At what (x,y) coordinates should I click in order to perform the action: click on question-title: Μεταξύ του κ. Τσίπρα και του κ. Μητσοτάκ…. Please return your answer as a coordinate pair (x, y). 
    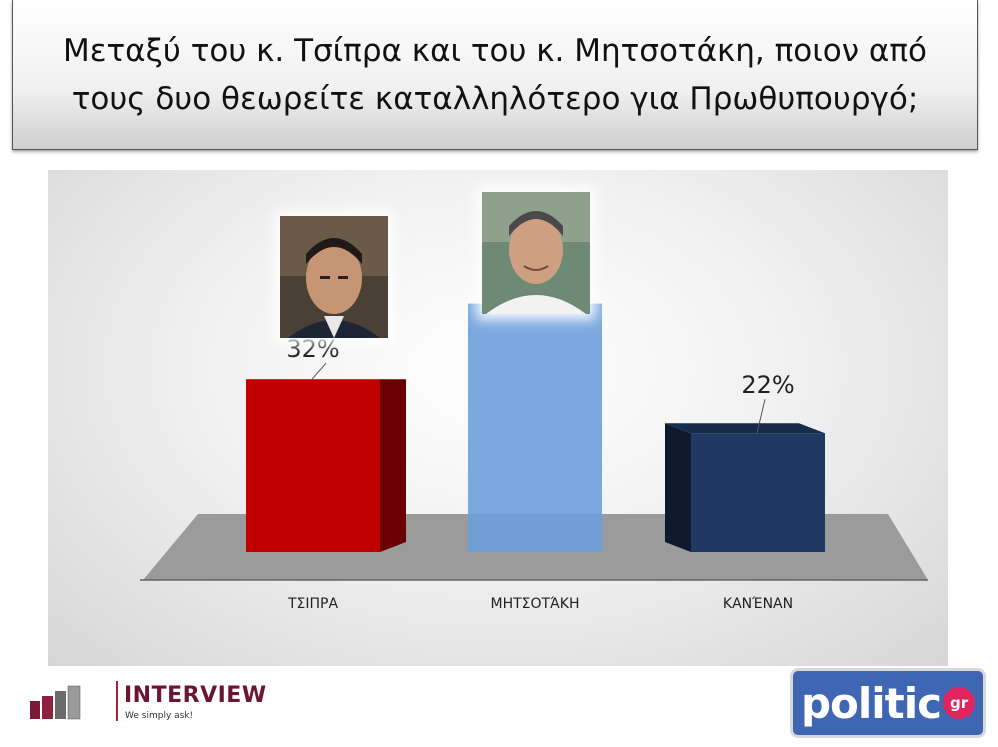
    Looking at the image, I should click on (495, 74).